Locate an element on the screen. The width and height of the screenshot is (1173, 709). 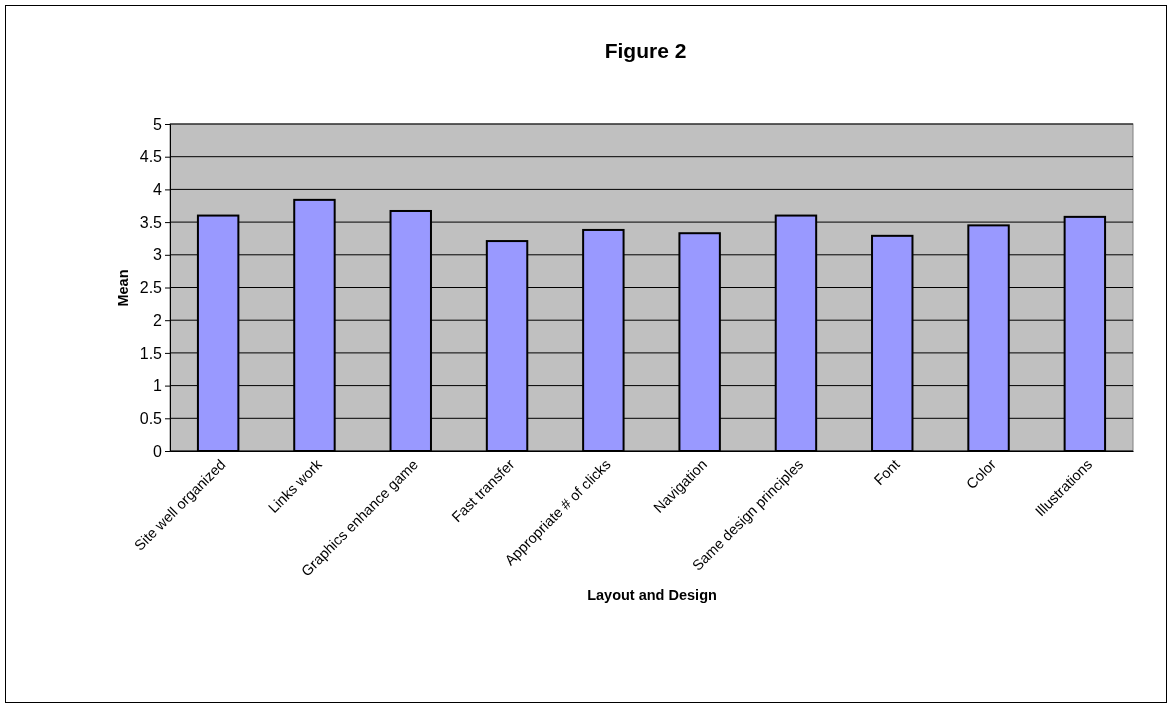
y-axis-title: Mean is located at coordinates (123, 288).